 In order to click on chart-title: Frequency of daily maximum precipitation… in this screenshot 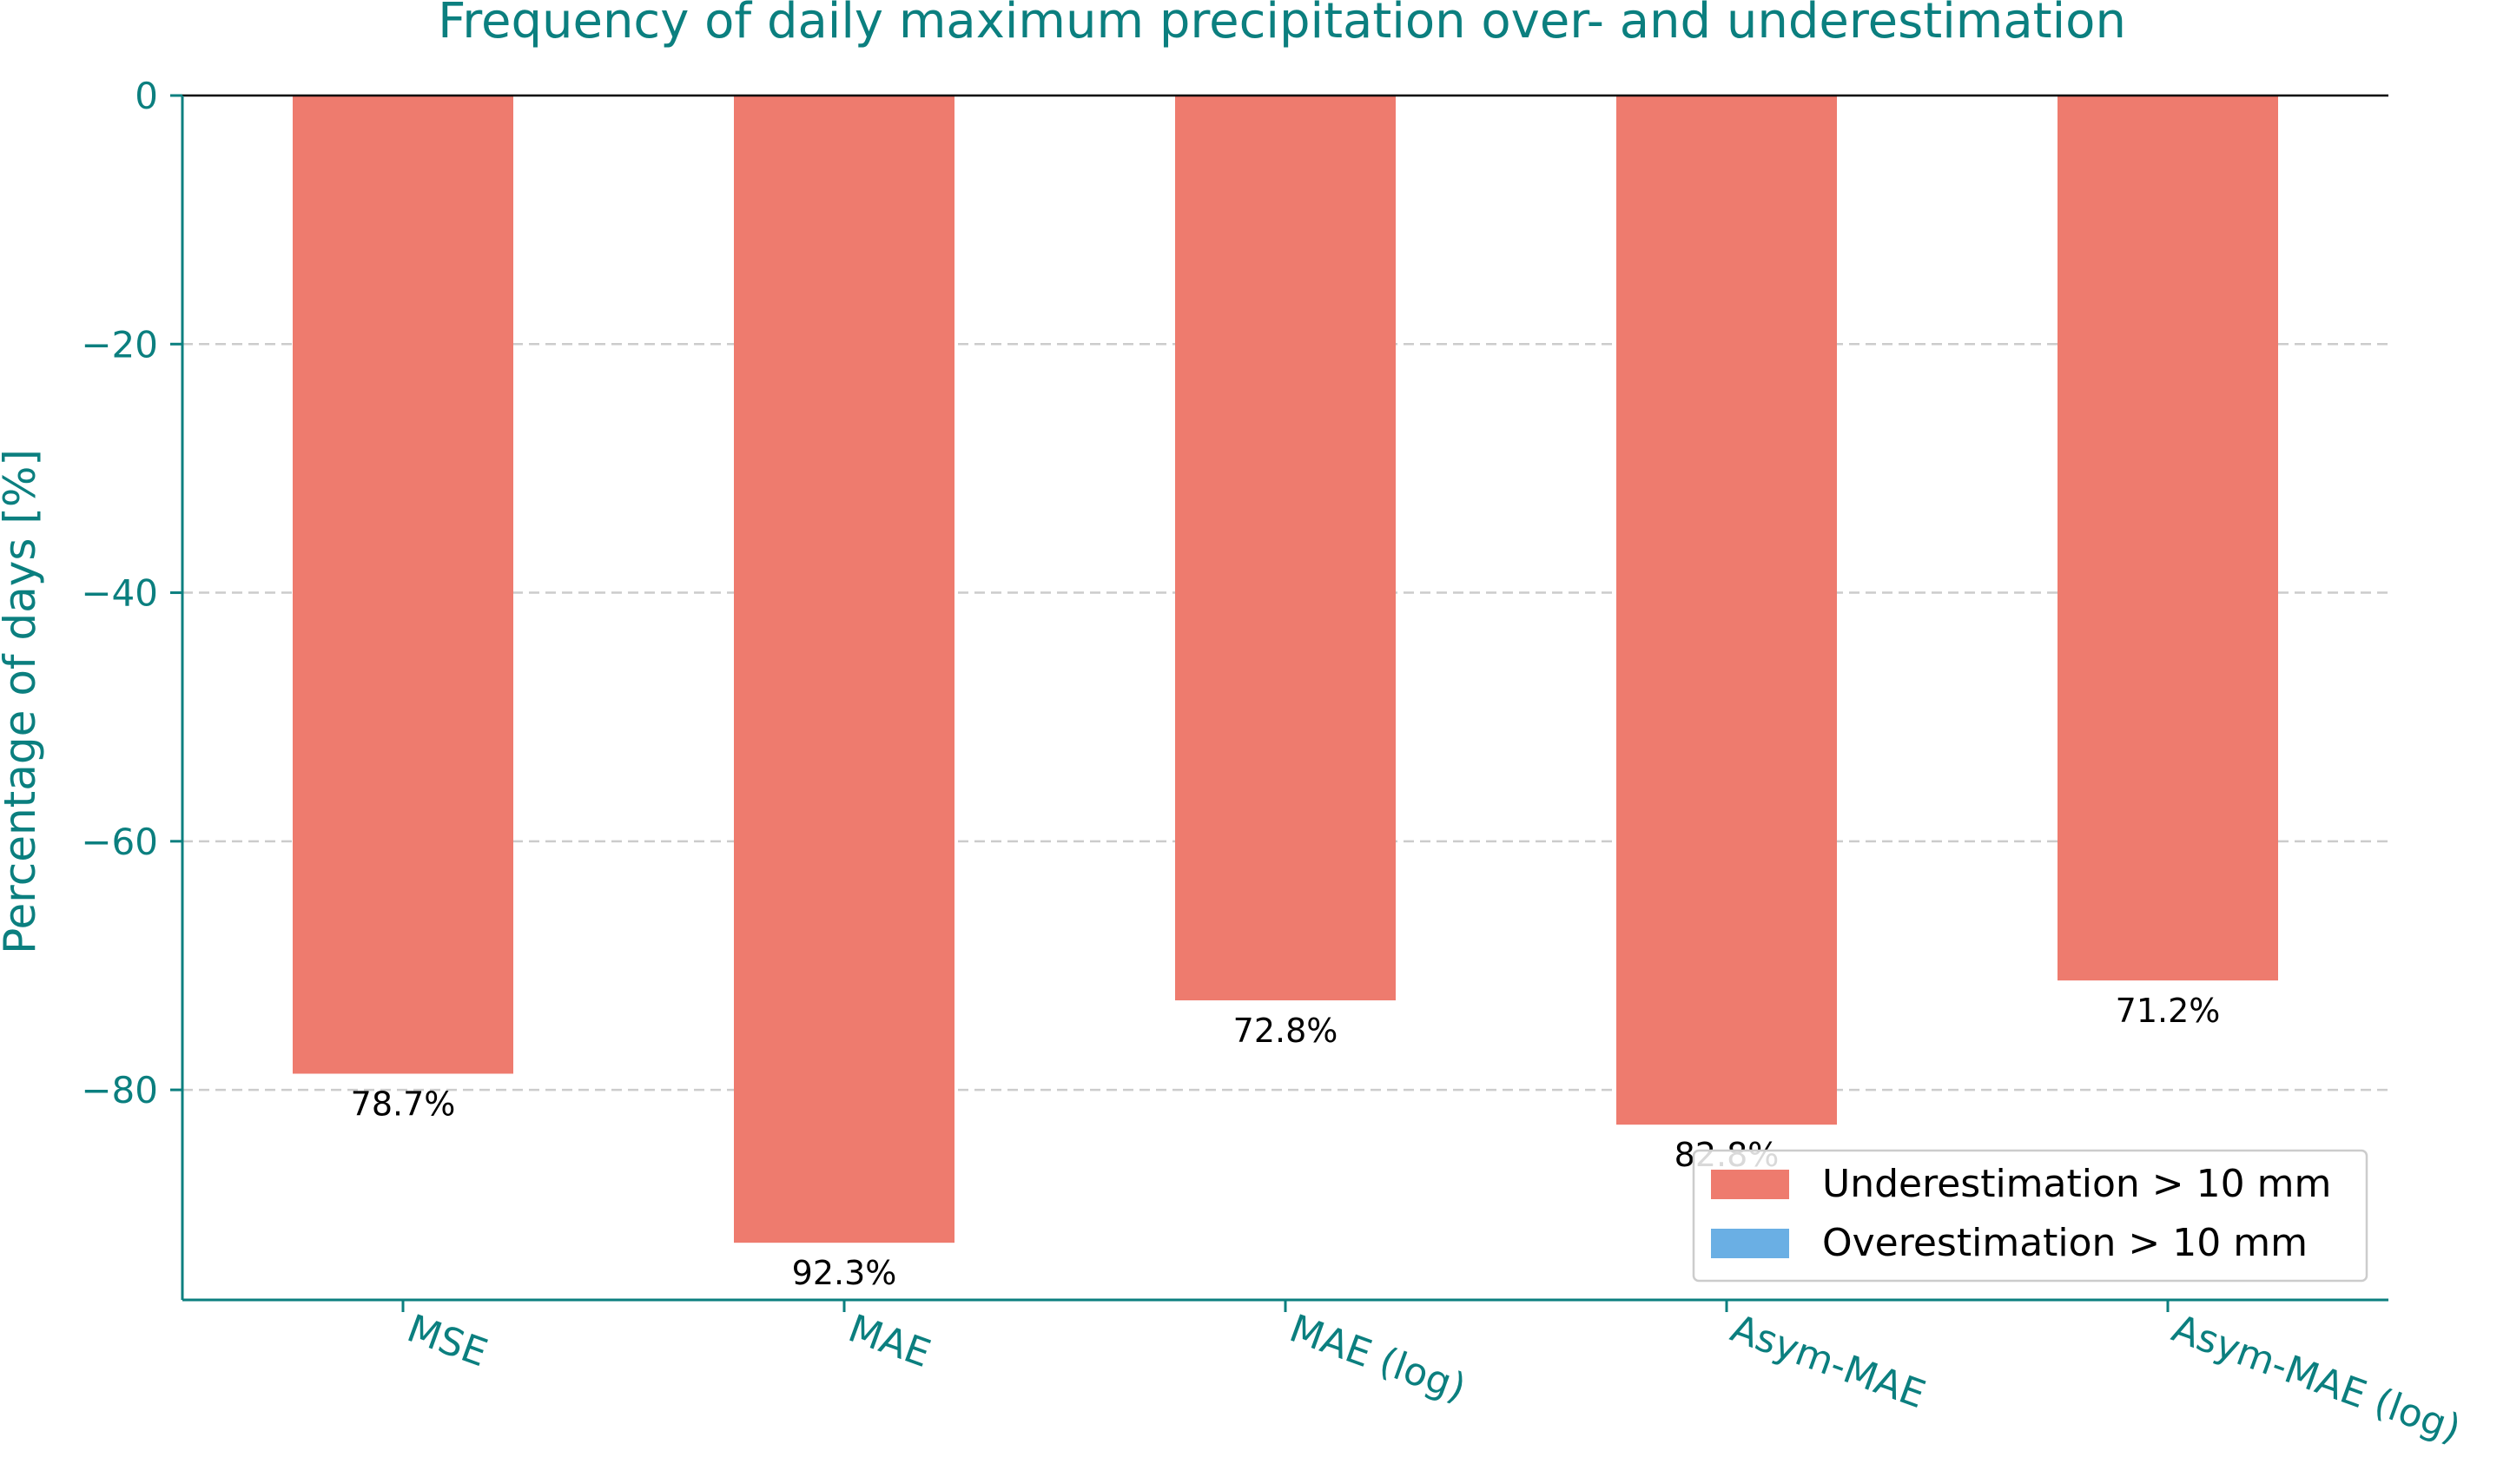, I will do `click(1282, 24)`.